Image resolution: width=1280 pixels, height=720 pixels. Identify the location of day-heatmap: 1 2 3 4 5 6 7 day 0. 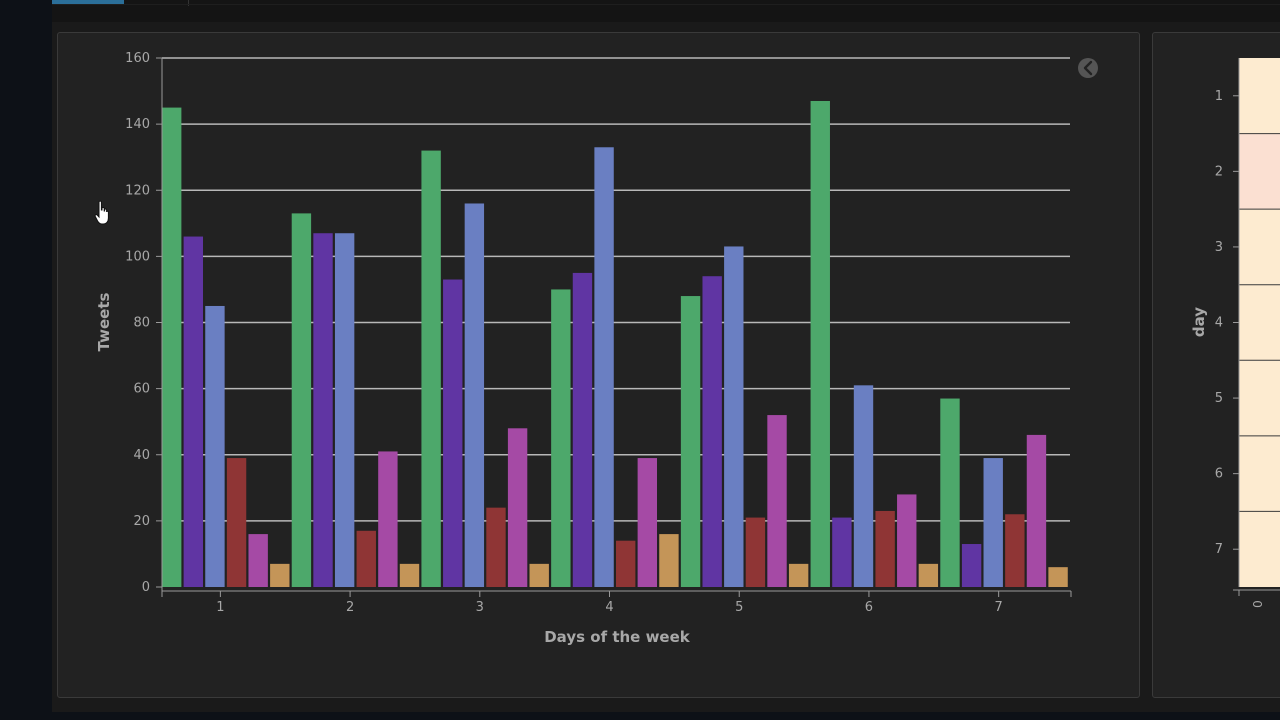
(1235, 333).